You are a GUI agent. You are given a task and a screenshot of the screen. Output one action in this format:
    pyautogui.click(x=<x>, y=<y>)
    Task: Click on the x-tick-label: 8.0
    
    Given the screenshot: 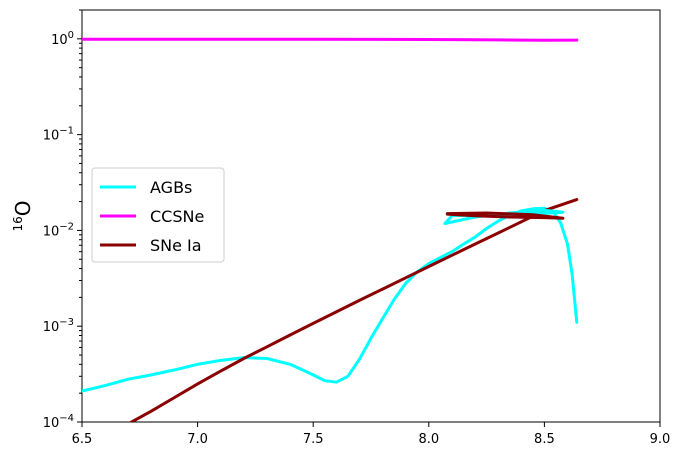 What is the action you would take?
    pyautogui.click(x=428, y=439)
    